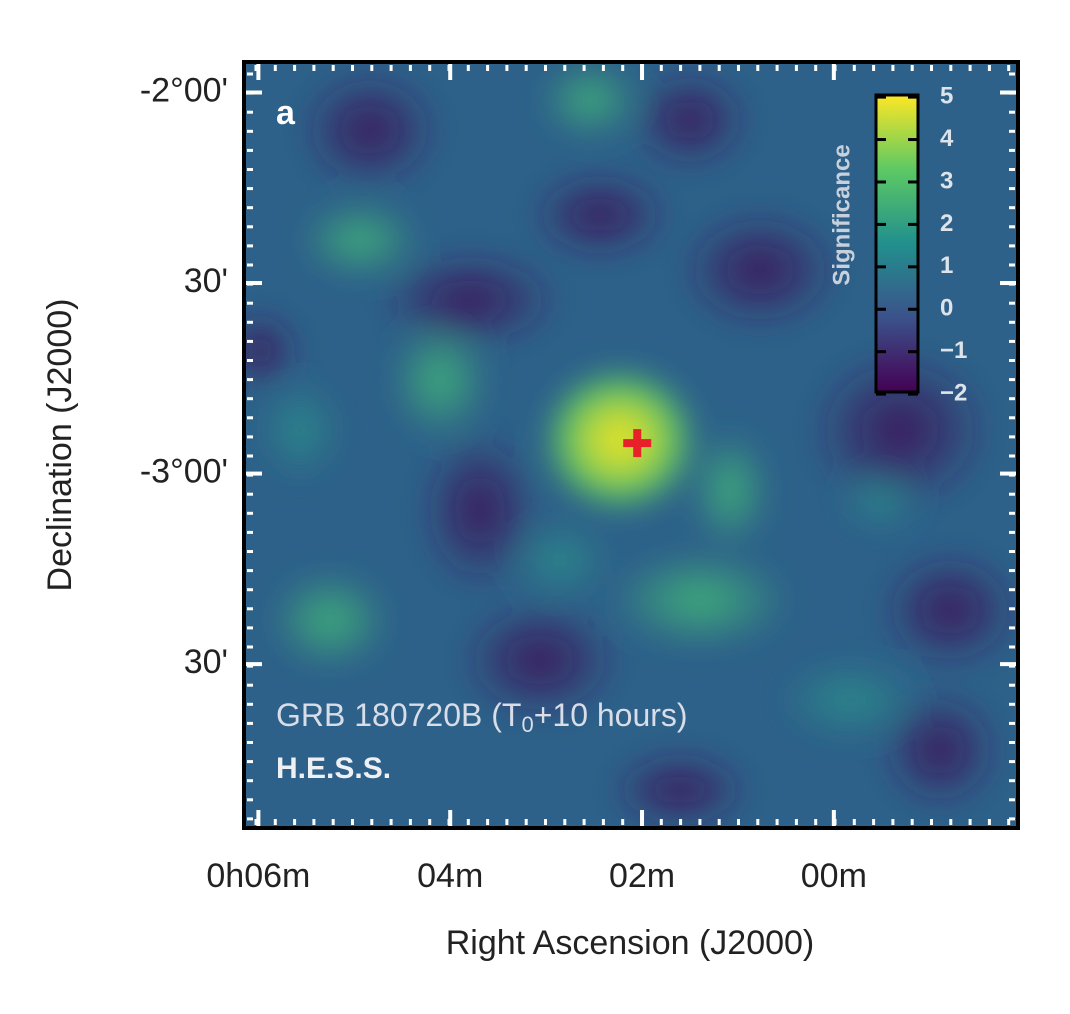 This screenshot has height=1014, width=1070. What do you see at coordinates (450, 876) in the screenshot?
I see `x-tick-label: 04m` at bounding box center [450, 876].